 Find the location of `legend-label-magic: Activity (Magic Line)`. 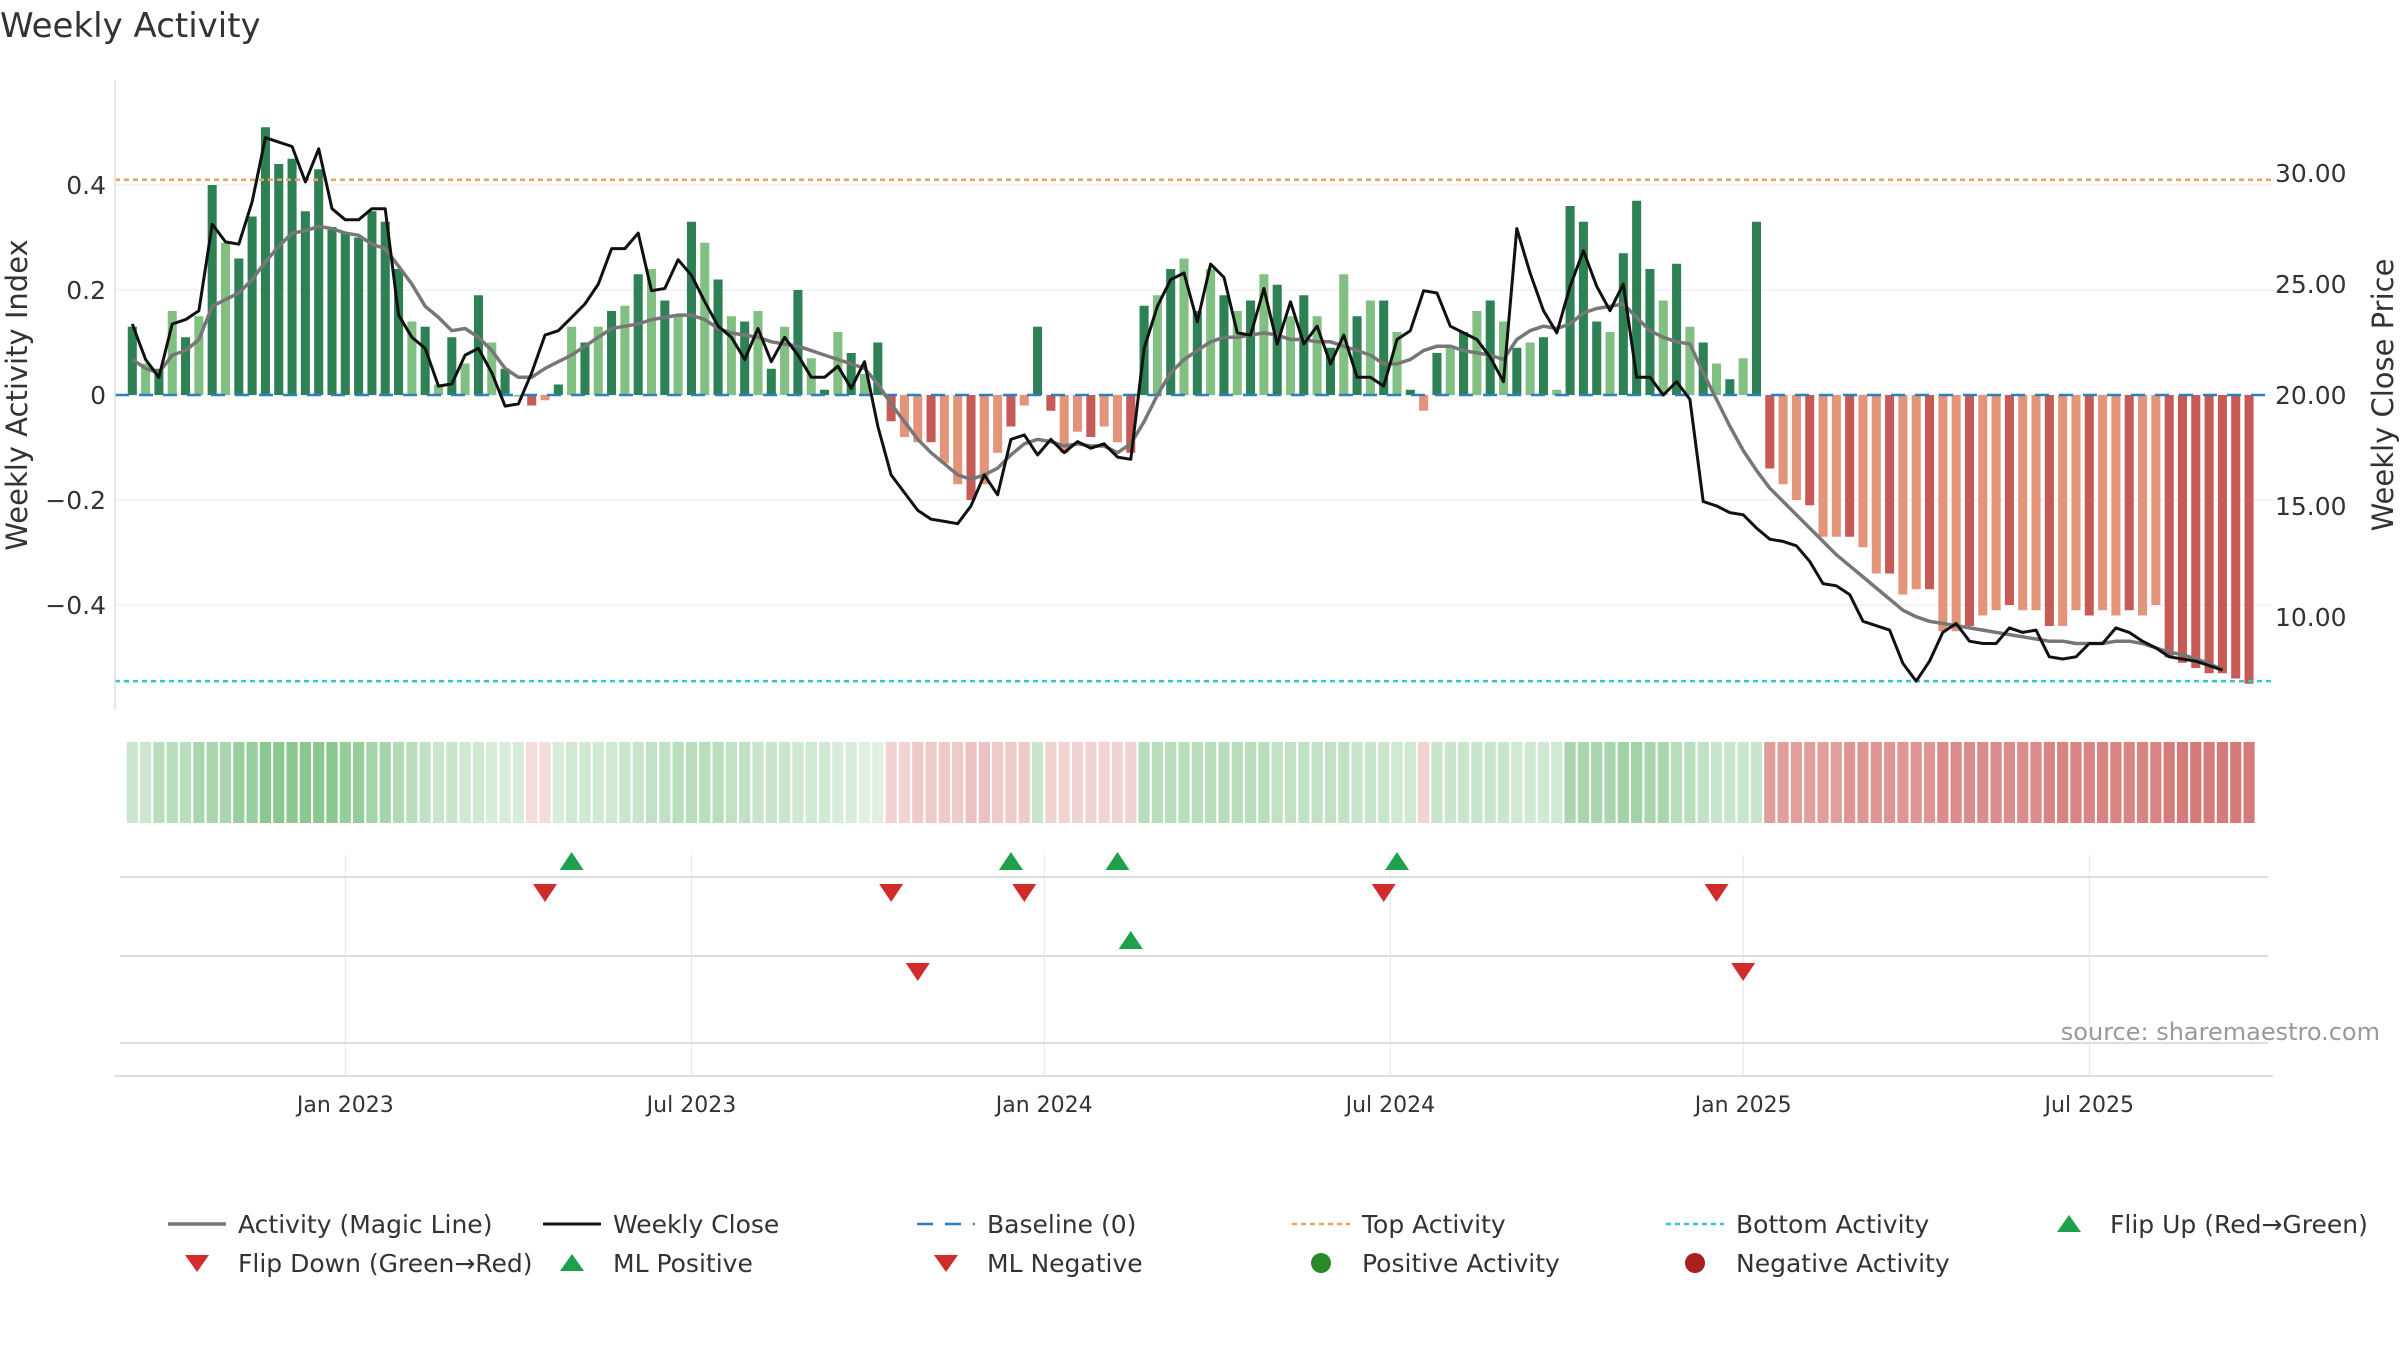

legend-label-magic: Activity (Magic Line) is located at coordinates (365, 1224).